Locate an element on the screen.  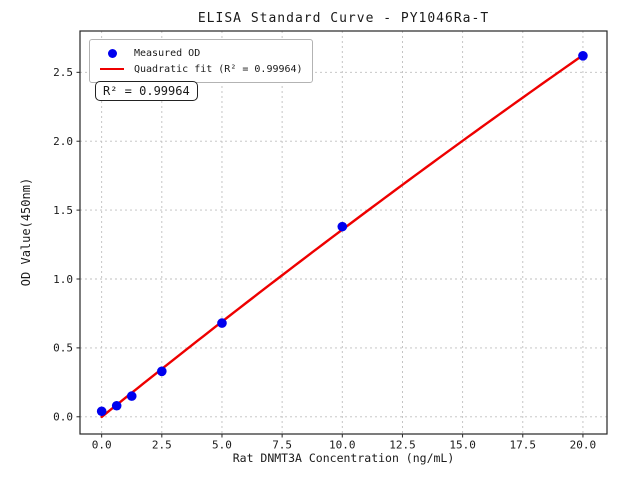
legend-measured-od-label: Measured OD is located at coordinates (167, 53).